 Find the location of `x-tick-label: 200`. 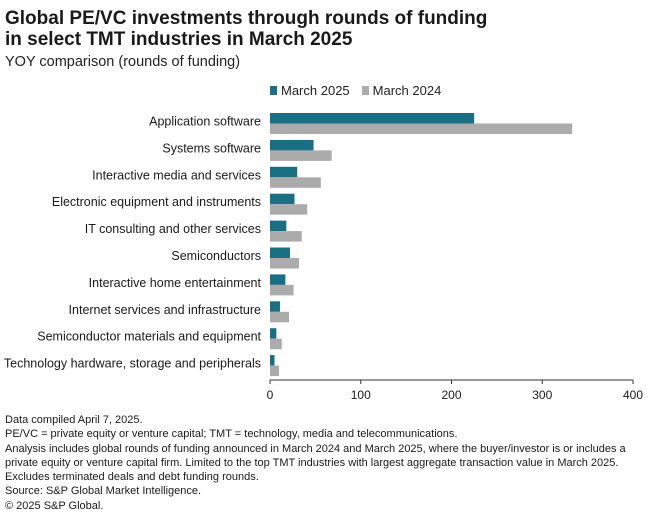

x-tick-label: 200 is located at coordinates (451, 395).